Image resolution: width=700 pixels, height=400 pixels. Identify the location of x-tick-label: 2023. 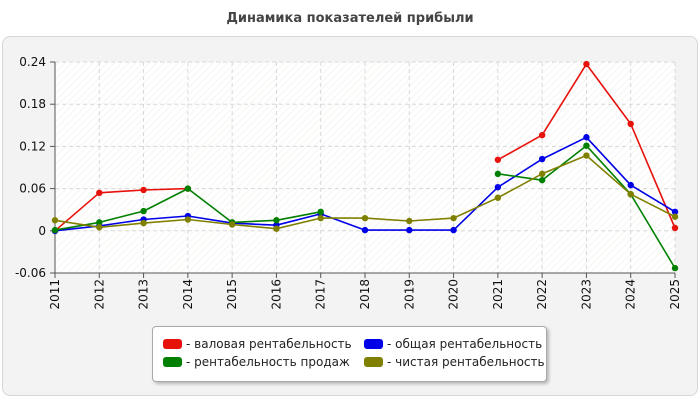
(586, 294).